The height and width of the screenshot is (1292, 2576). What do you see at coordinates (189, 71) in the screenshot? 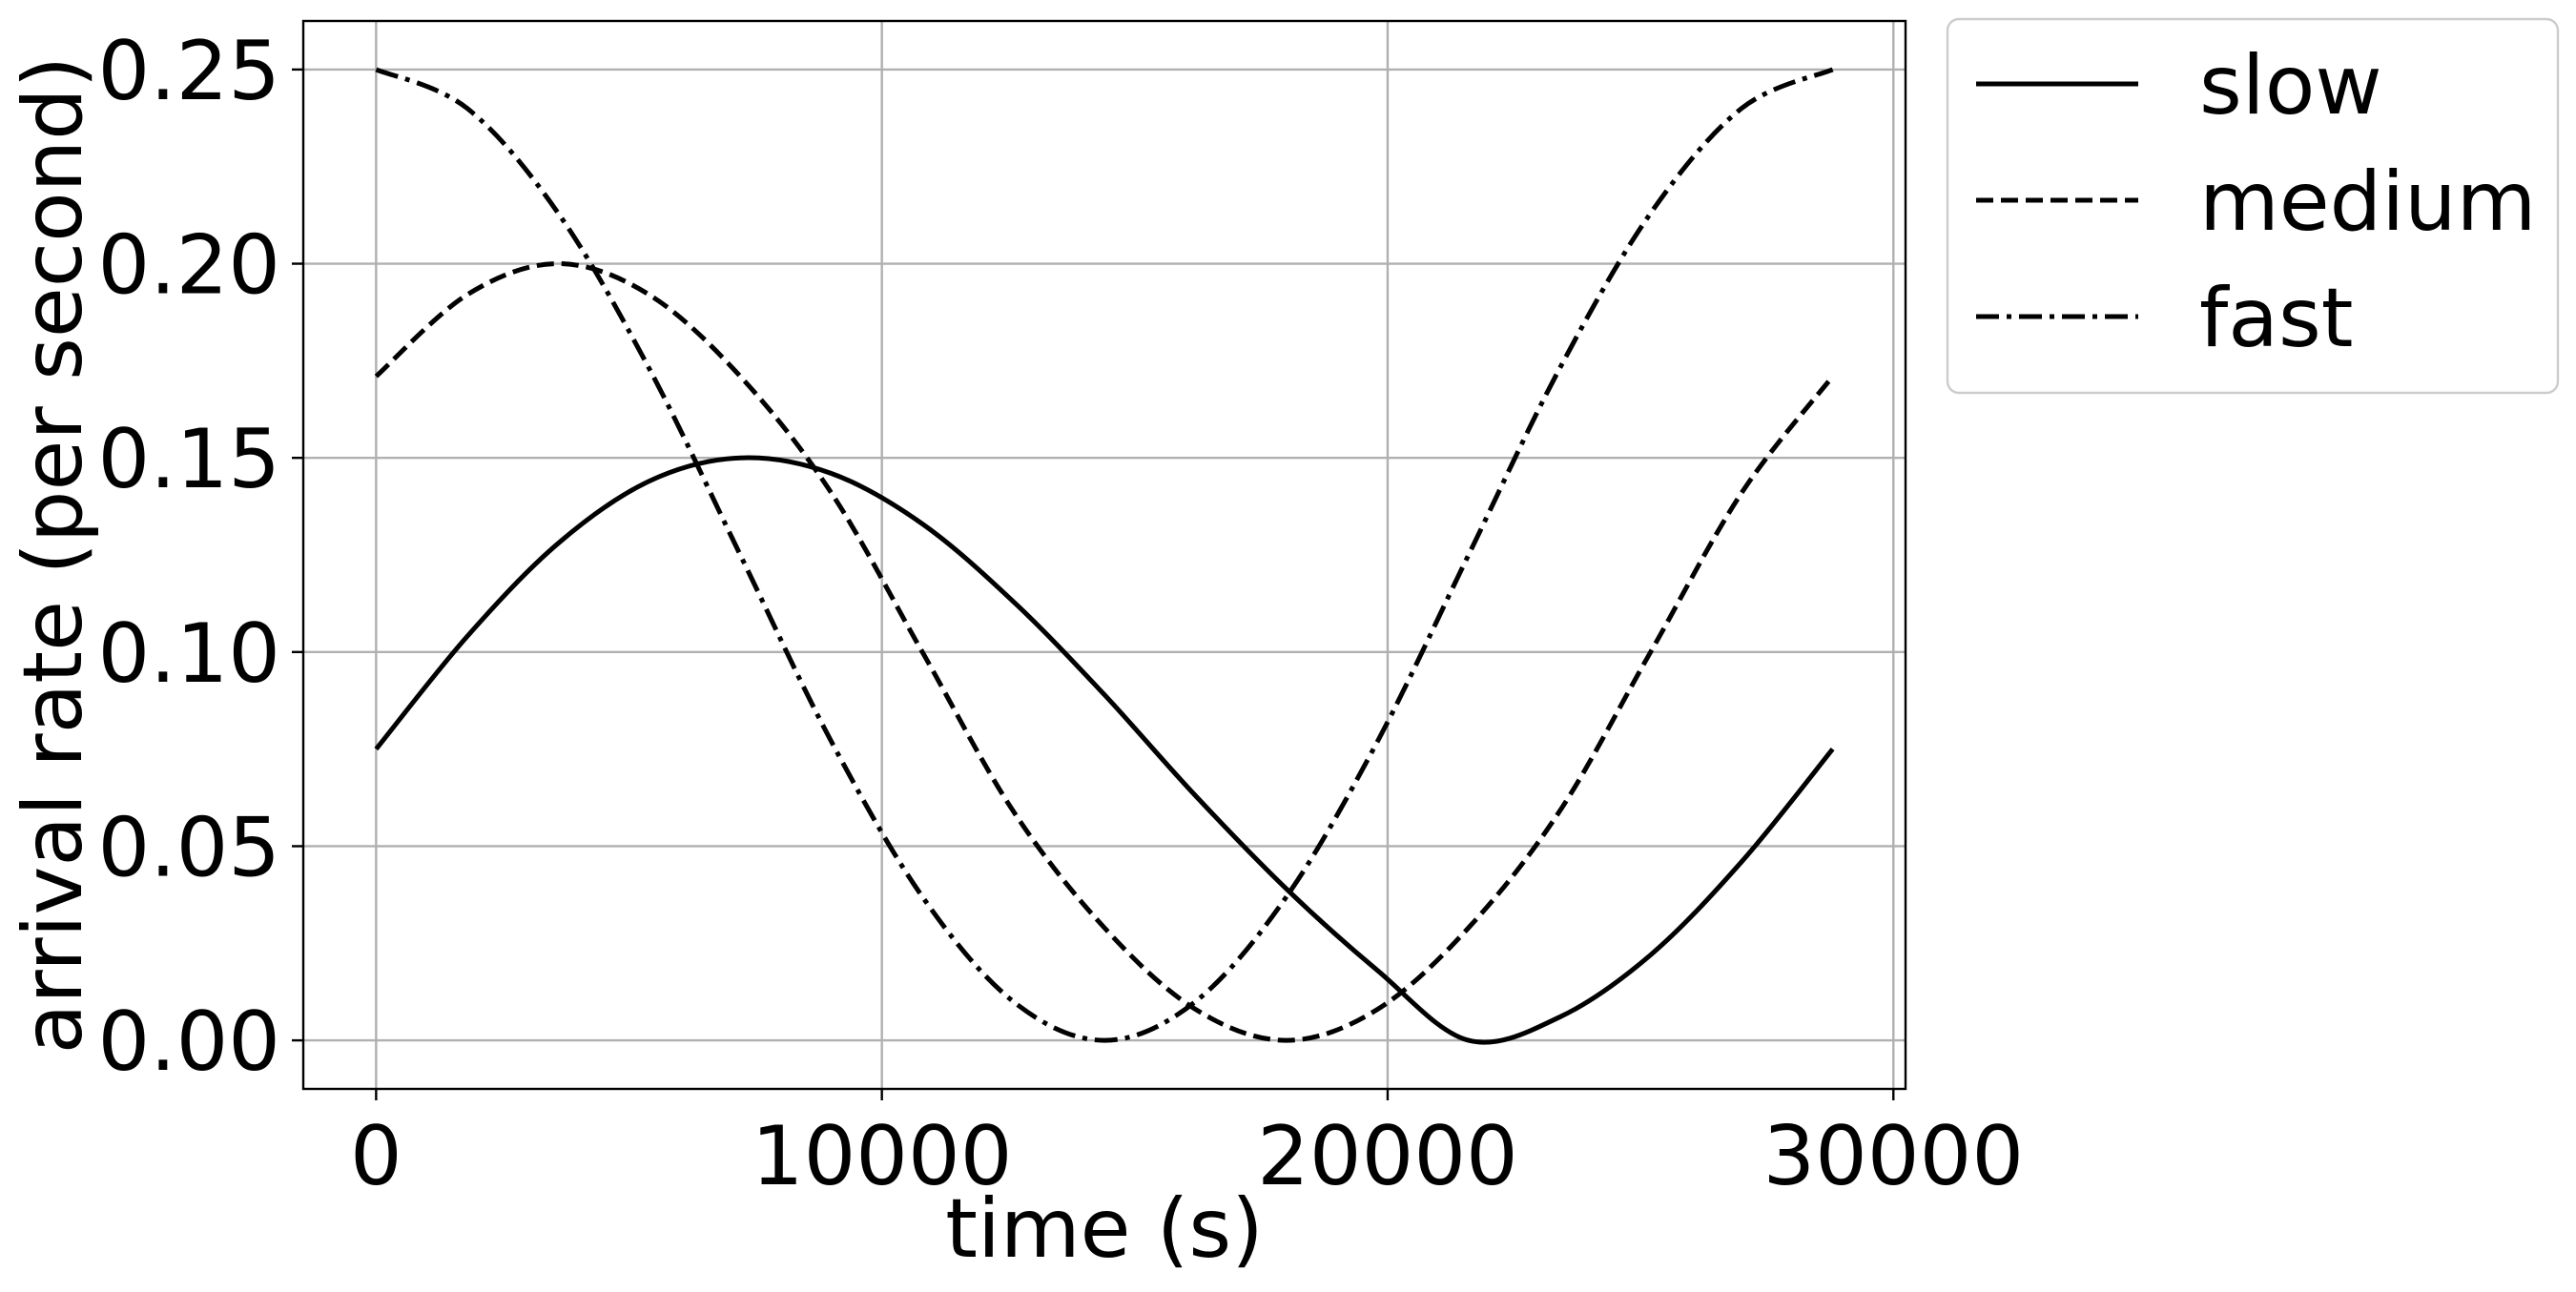
I see `y-tick-label: 0.25` at bounding box center [189, 71].